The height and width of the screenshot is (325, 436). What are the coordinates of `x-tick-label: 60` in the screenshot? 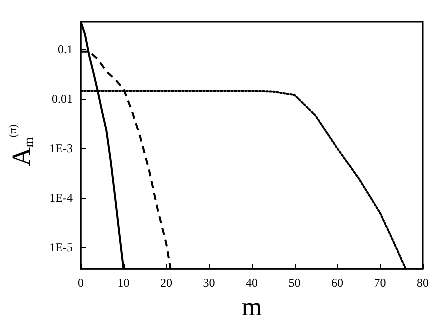 It's located at (338, 283).